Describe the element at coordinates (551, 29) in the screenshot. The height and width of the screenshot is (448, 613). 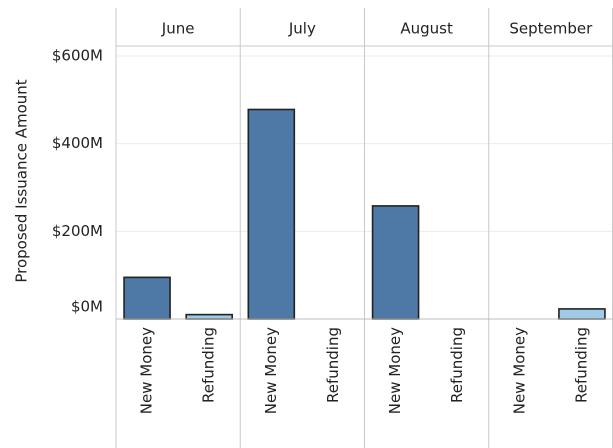
I see `facet-label-september: September` at that location.